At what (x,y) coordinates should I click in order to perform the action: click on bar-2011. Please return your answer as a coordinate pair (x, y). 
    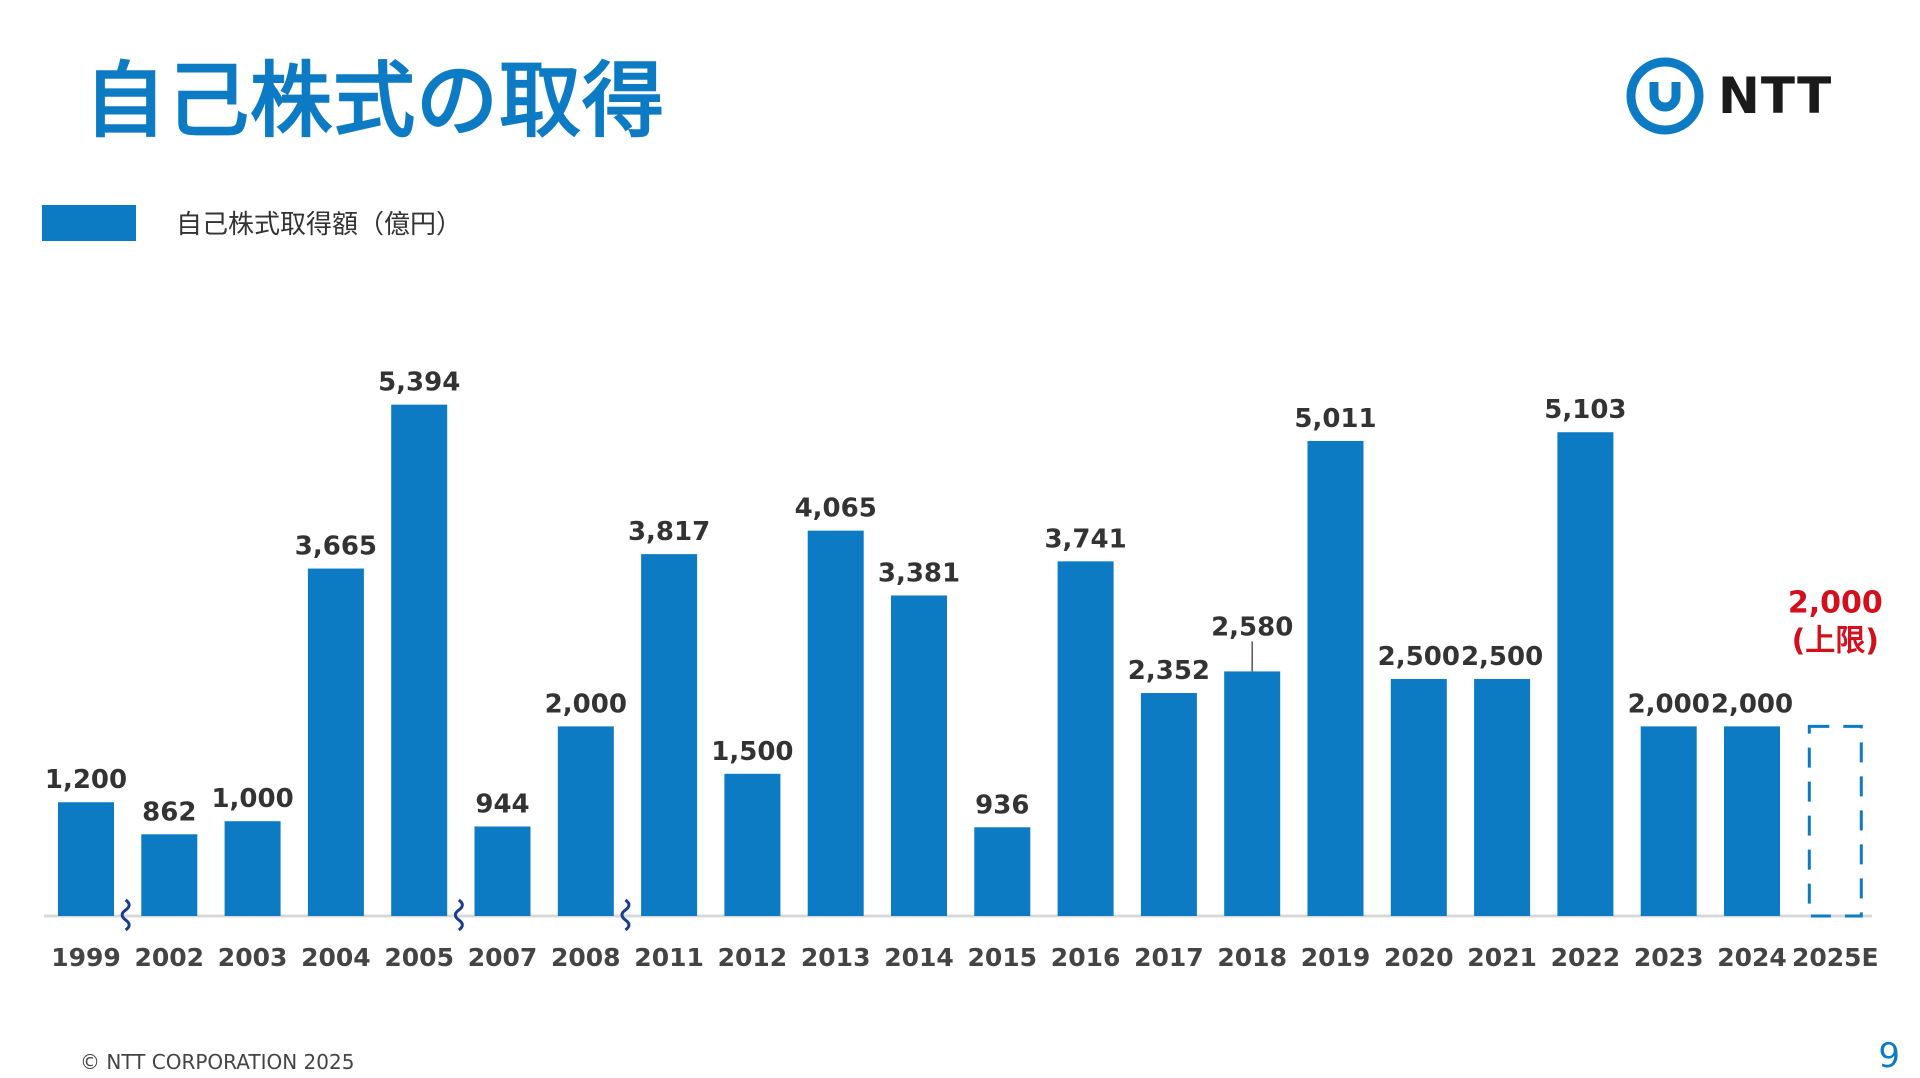
    Looking at the image, I should click on (669, 735).